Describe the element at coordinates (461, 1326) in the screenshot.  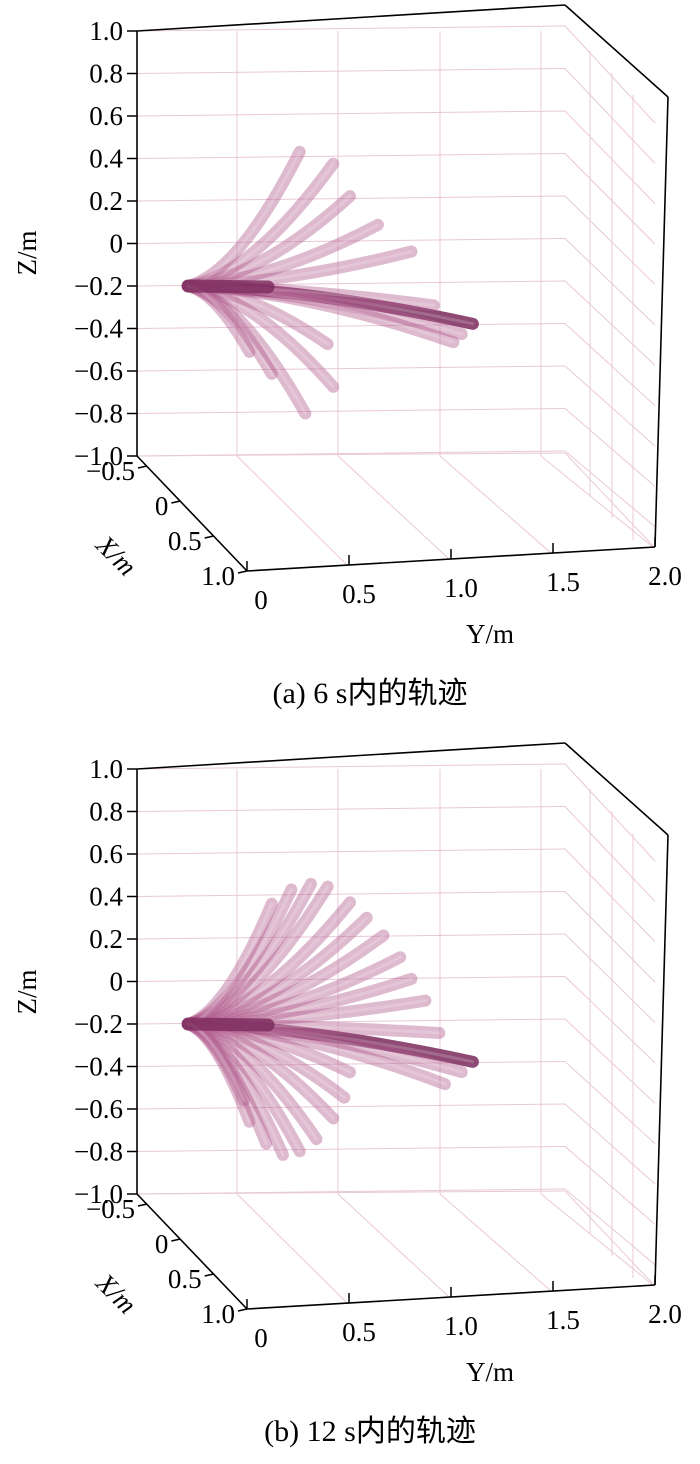
I see `panel-b-y-tick-label: 1.0` at that location.